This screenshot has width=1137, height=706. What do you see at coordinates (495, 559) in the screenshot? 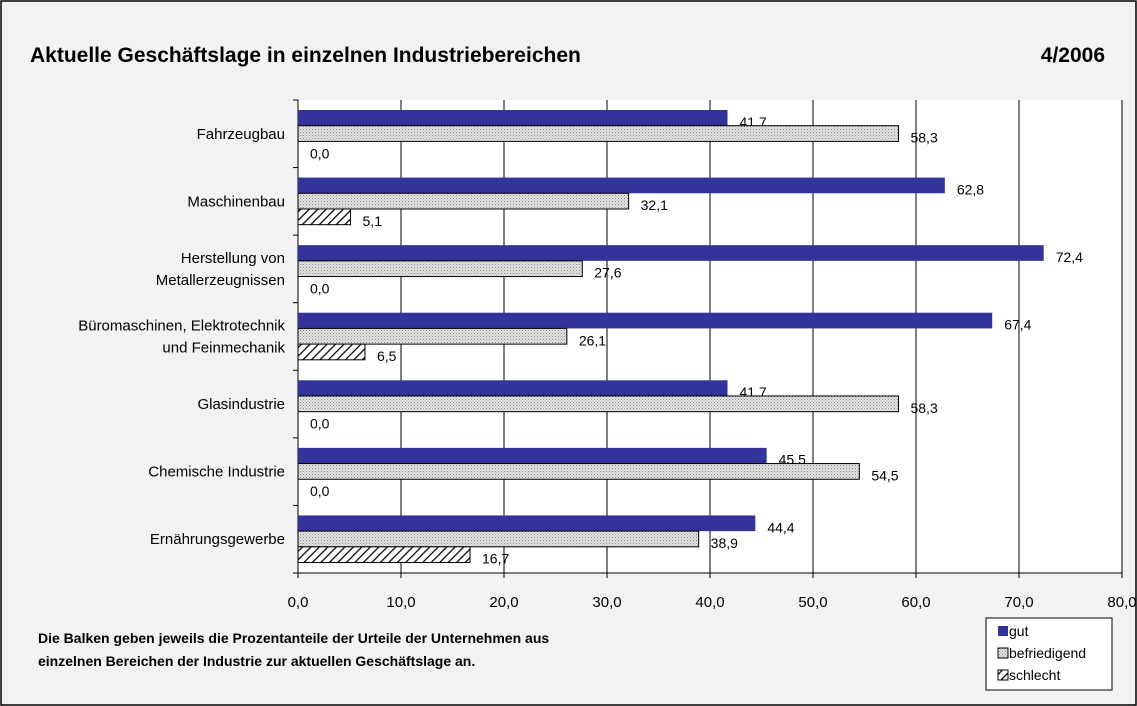
I see `value-label: 16,7` at bounding box center [495, 559].